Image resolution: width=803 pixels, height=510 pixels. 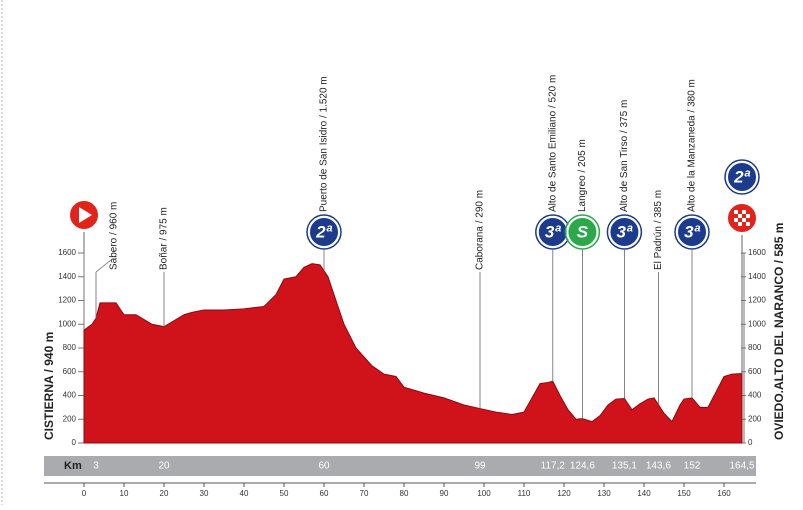 What do you see at coordinates (70, 418) in the screenshot?
I see `y-tick-label: 200` at bounding box center [70, 418].